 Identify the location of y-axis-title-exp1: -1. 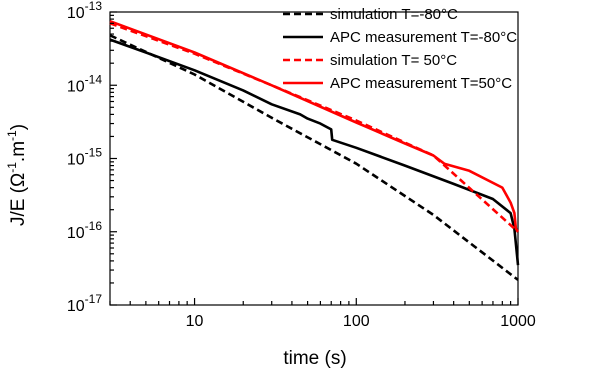
(12, 167).